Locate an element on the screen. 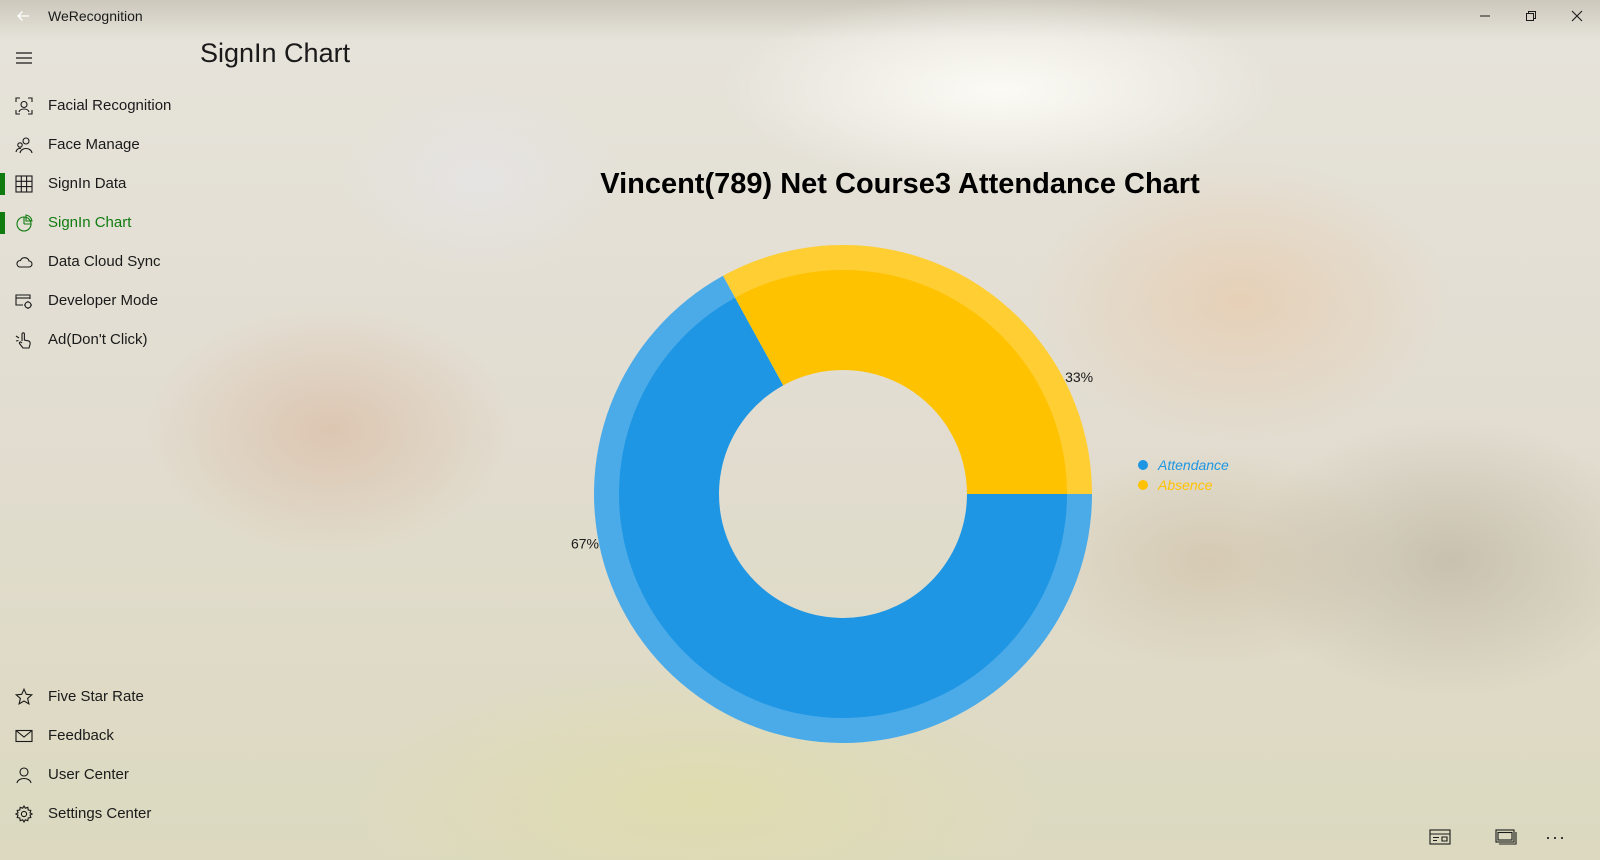 This screenshot has width=1600, height=860. nav-item-signin-chart: SignIn Chart is located at coordinates (90, 223).